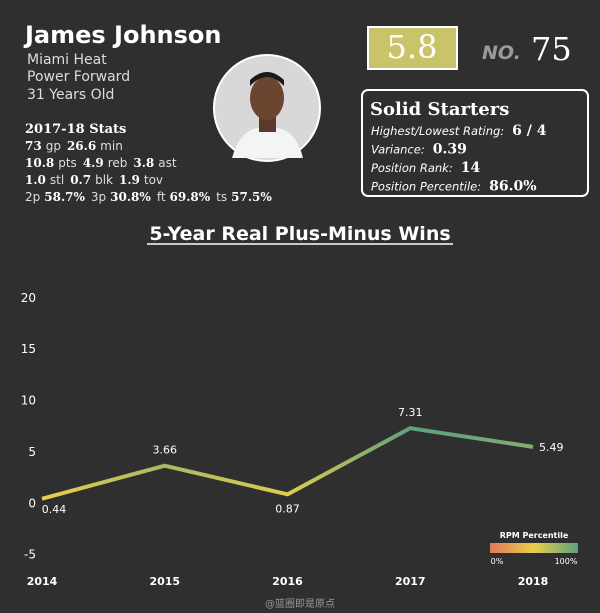  What do you see at coordinates (161, 197) in the screenshot?
I see `stat-label: ft` at bounding box center [161, 197].